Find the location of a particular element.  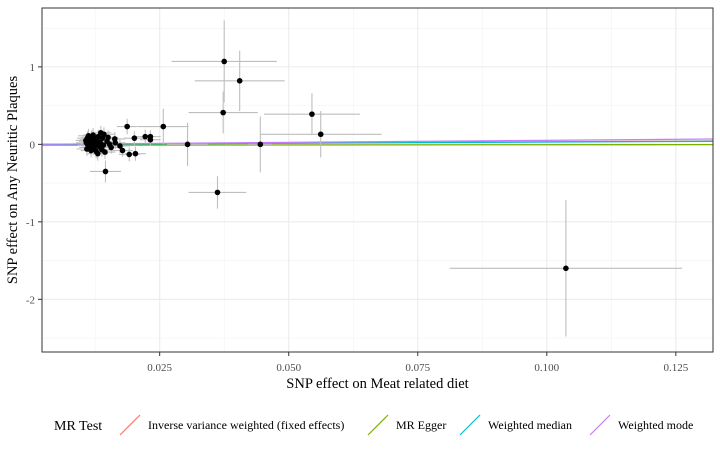

legend-label: Weighted mode is located at coordinates (655, 425).